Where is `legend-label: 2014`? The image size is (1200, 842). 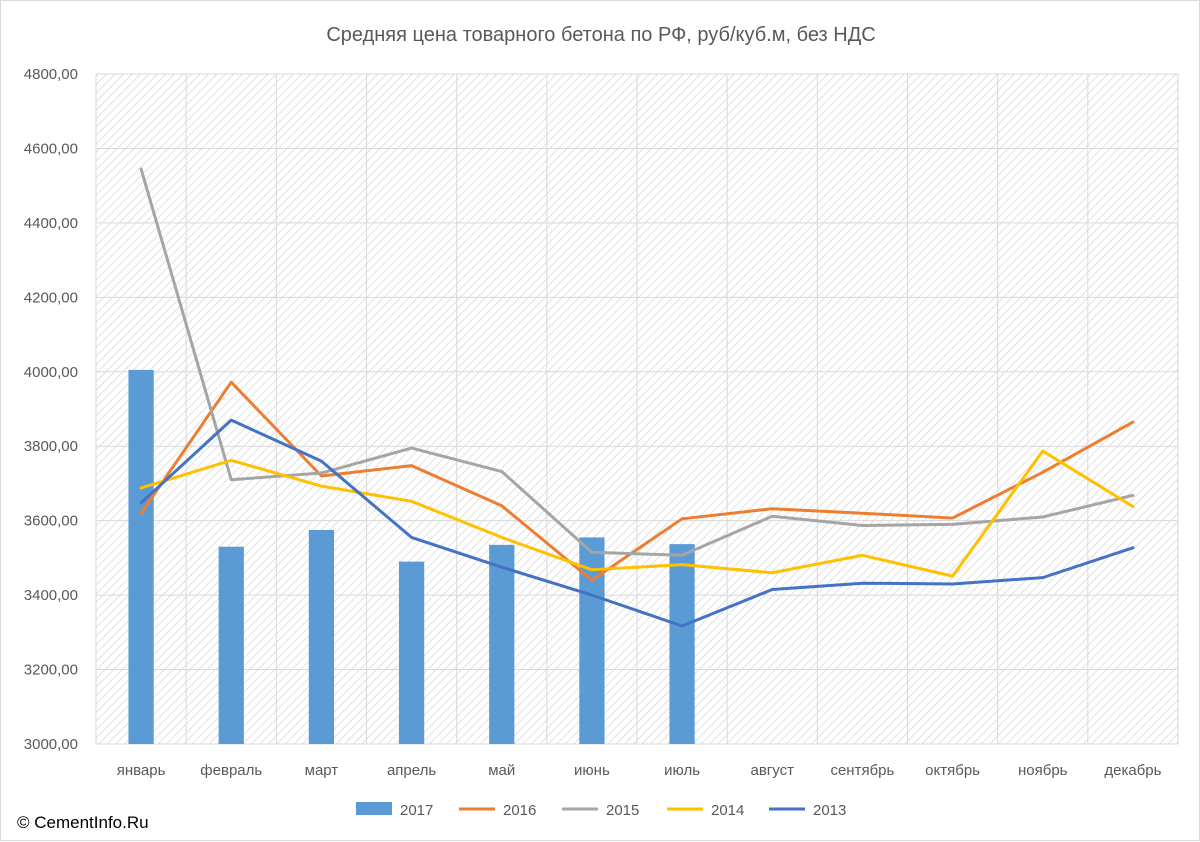 legend-label: 2014 is located at coordinates (727, 810).